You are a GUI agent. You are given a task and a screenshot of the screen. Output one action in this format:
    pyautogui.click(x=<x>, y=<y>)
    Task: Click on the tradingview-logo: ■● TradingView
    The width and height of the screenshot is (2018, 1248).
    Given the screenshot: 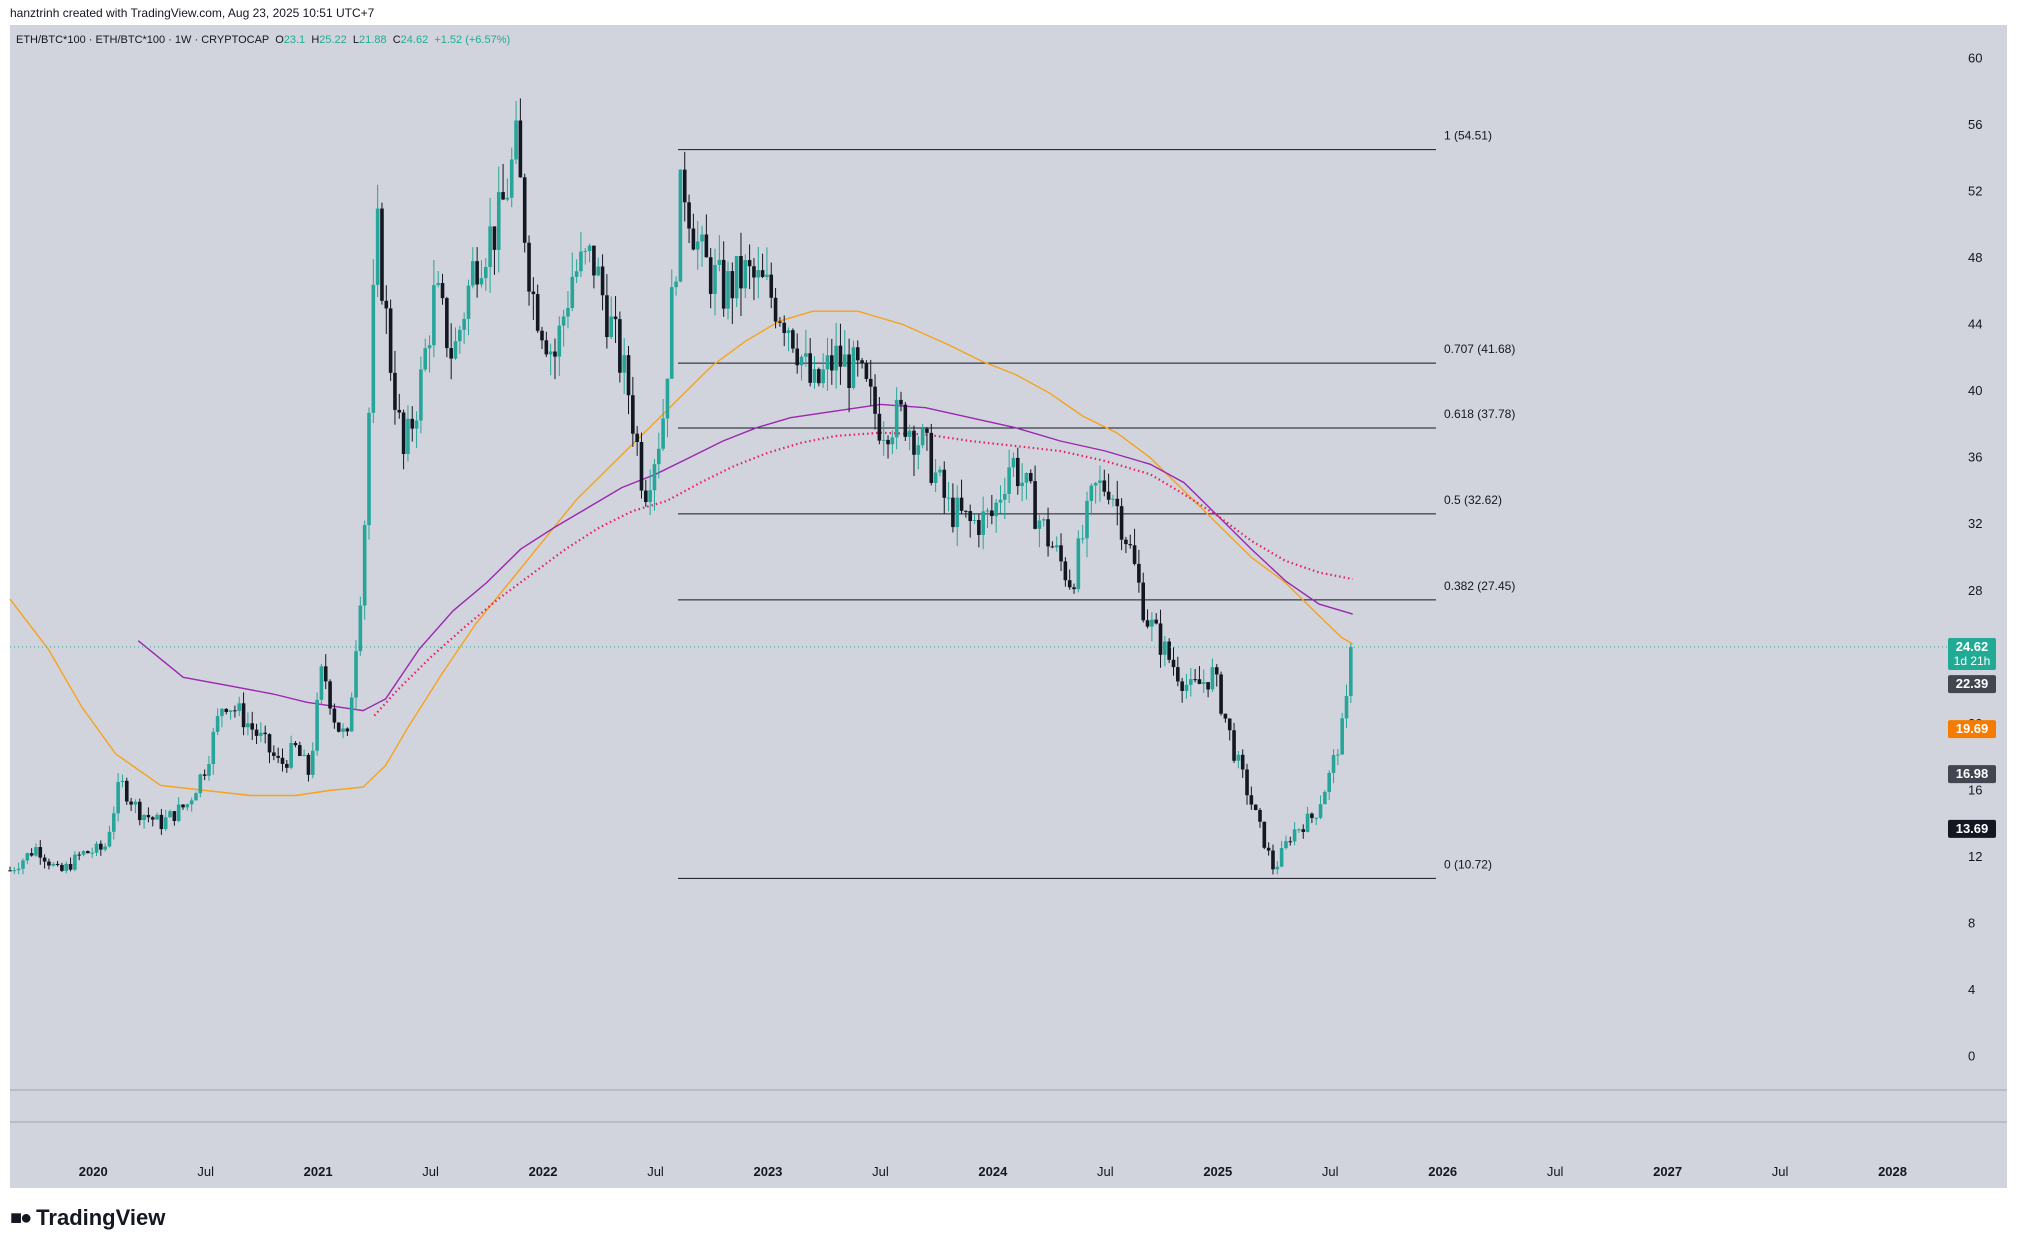 What is the action you would take?
    pyautogui.click(x=87, y=1218)
    